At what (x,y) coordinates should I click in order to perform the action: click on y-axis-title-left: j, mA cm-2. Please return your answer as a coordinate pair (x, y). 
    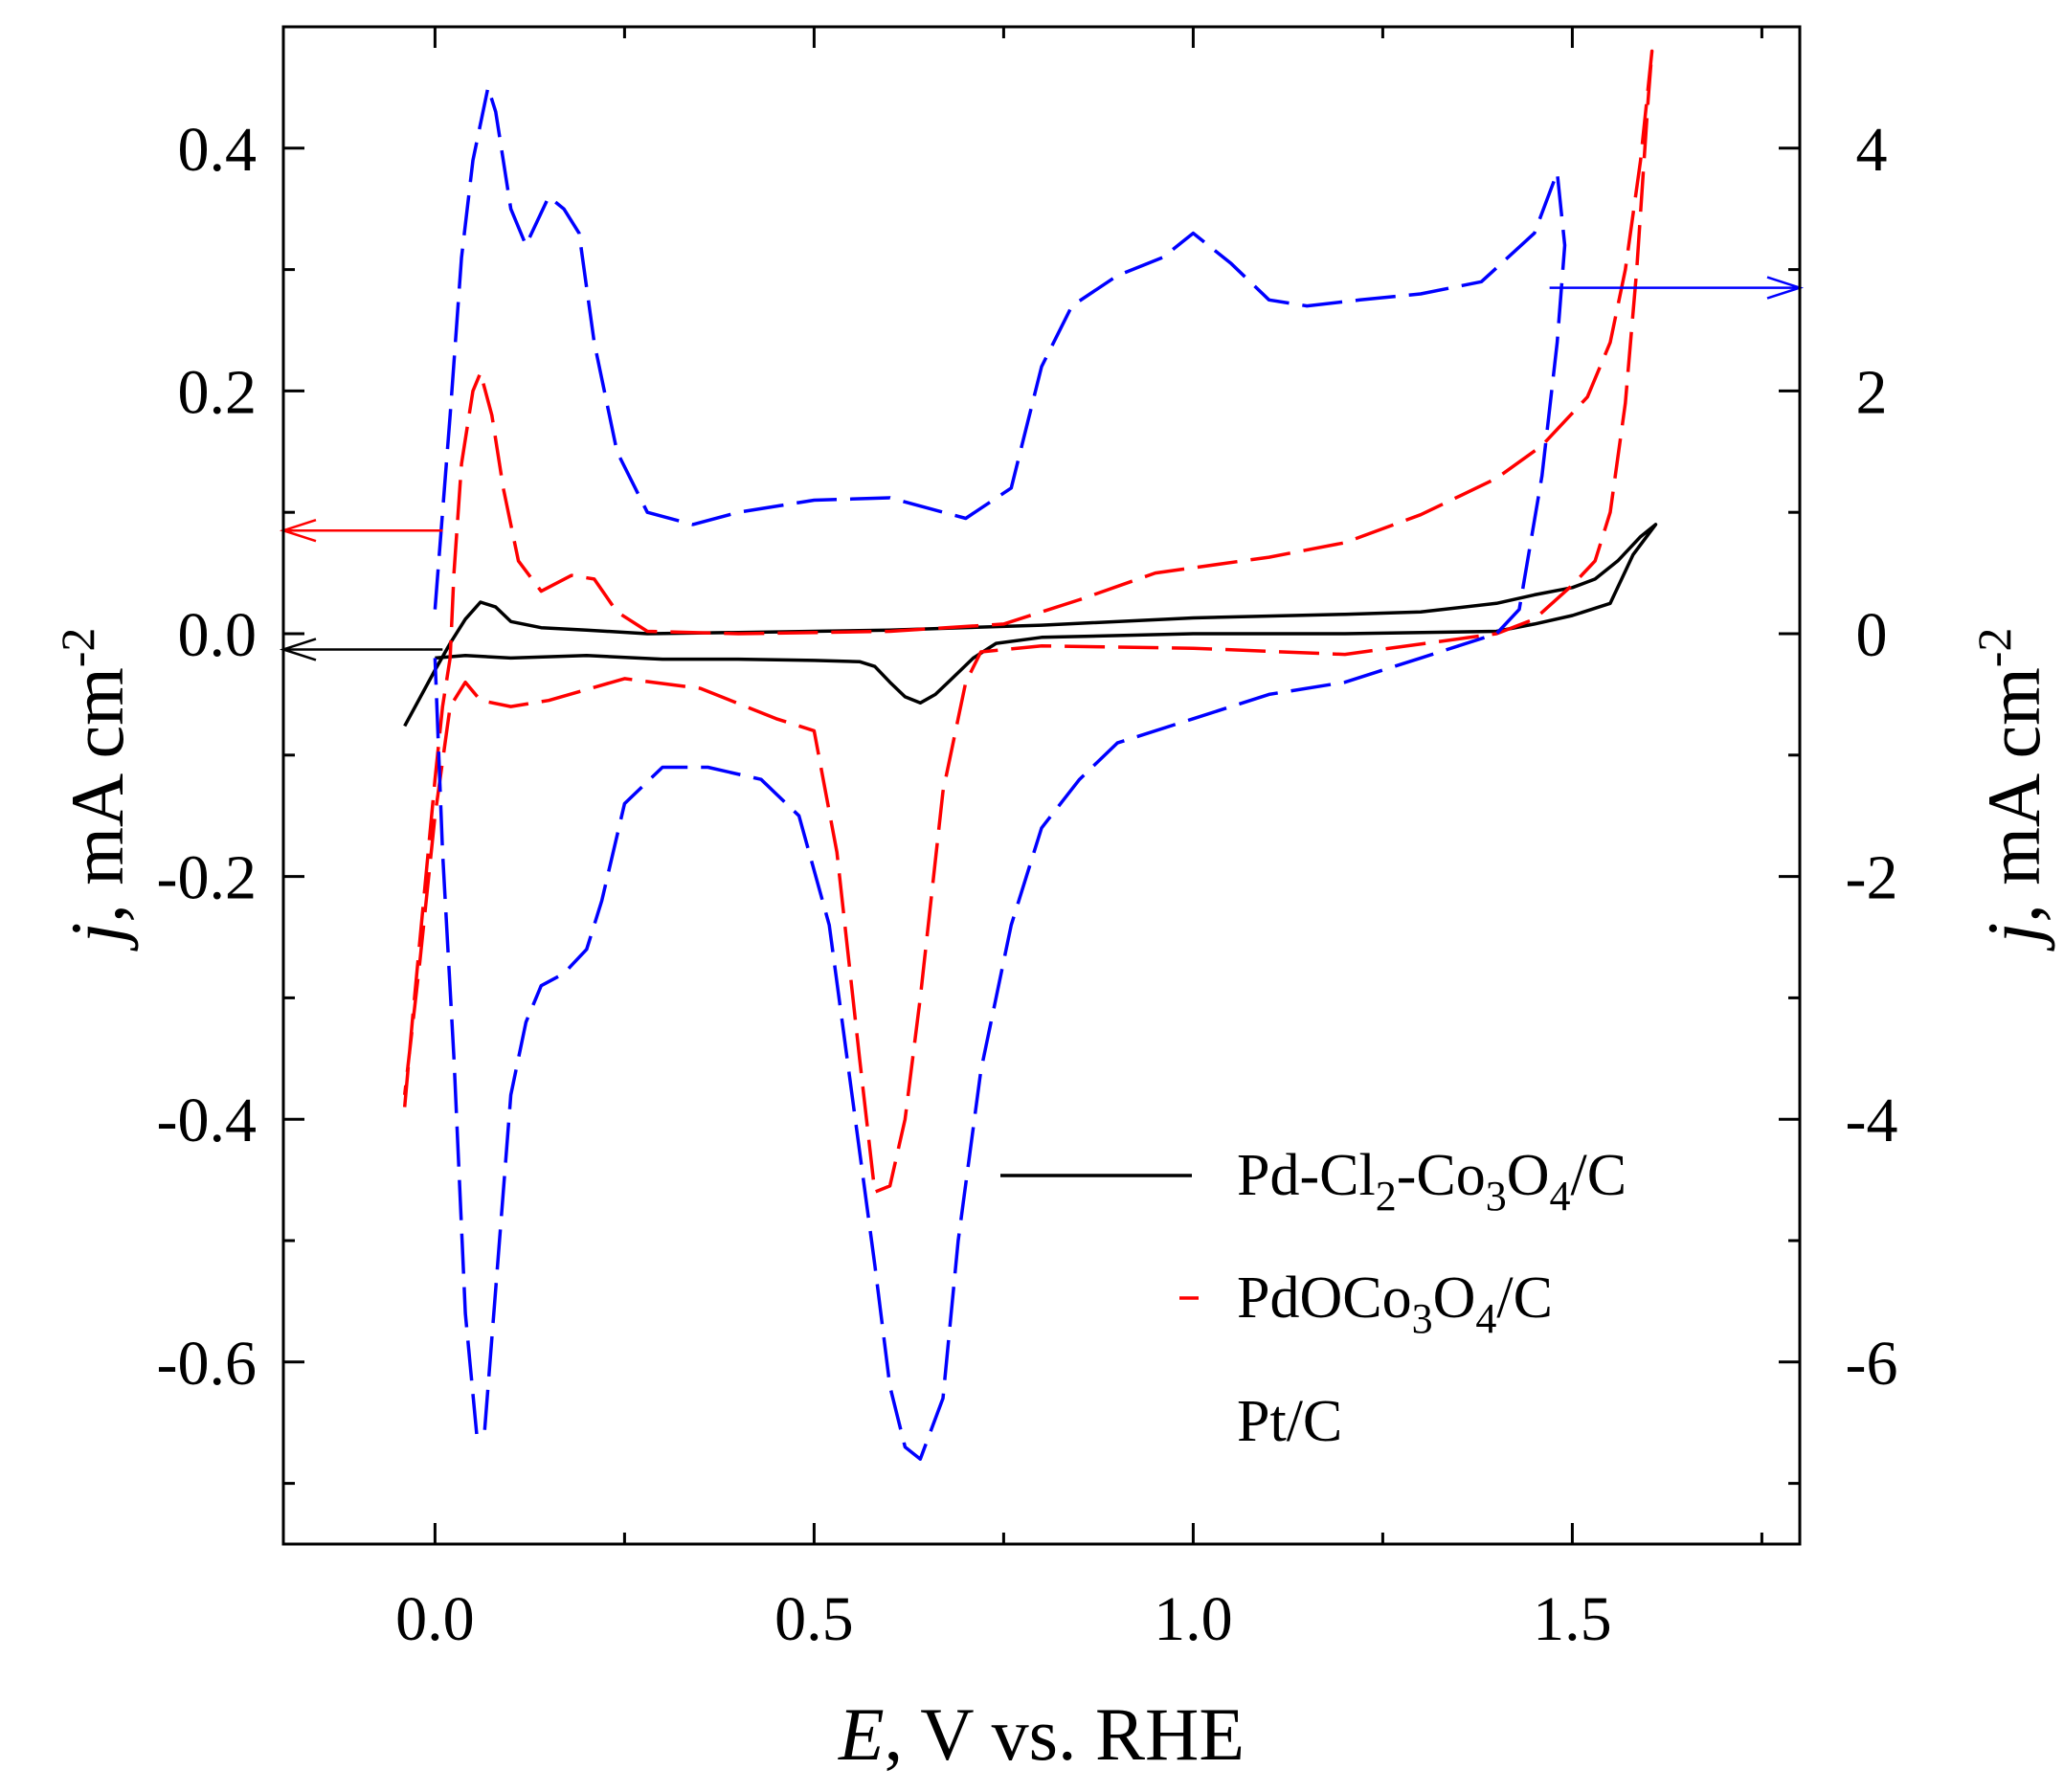
    Looking at the image, I should click on (95, 790).